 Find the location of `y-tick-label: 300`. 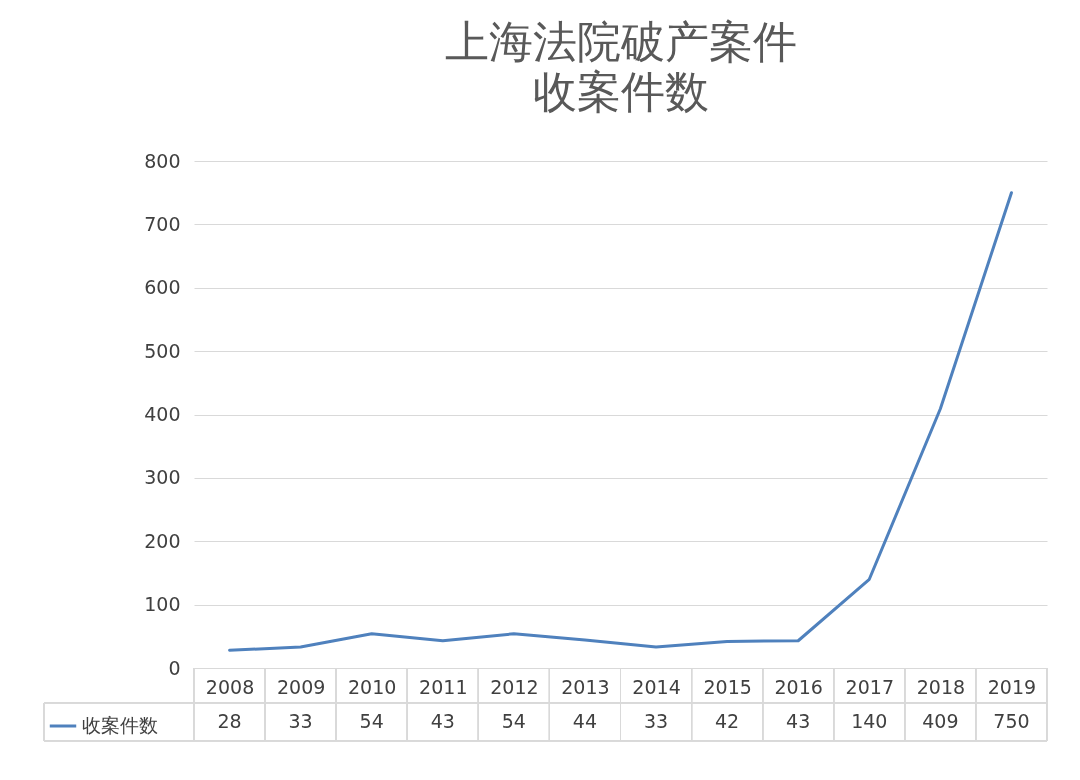

y-tick-label: 300 is located at coordinates (162, 477).